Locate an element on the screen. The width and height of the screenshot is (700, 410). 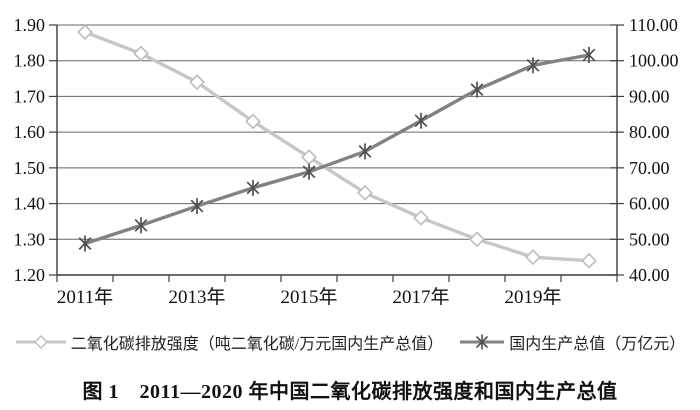
svg-text: 70.00 is located at coordinates (649, 168).